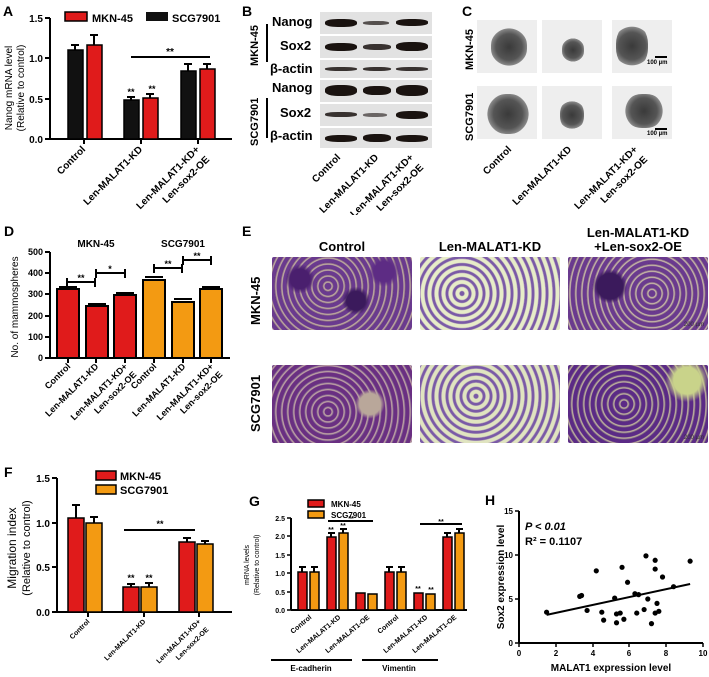 The height and width of the screenshot is (677, 709). What do you see at coordinates (71, 160) in the screenshot?
I see `xlabel-a-control: Control` at bounding box center [71, 160].